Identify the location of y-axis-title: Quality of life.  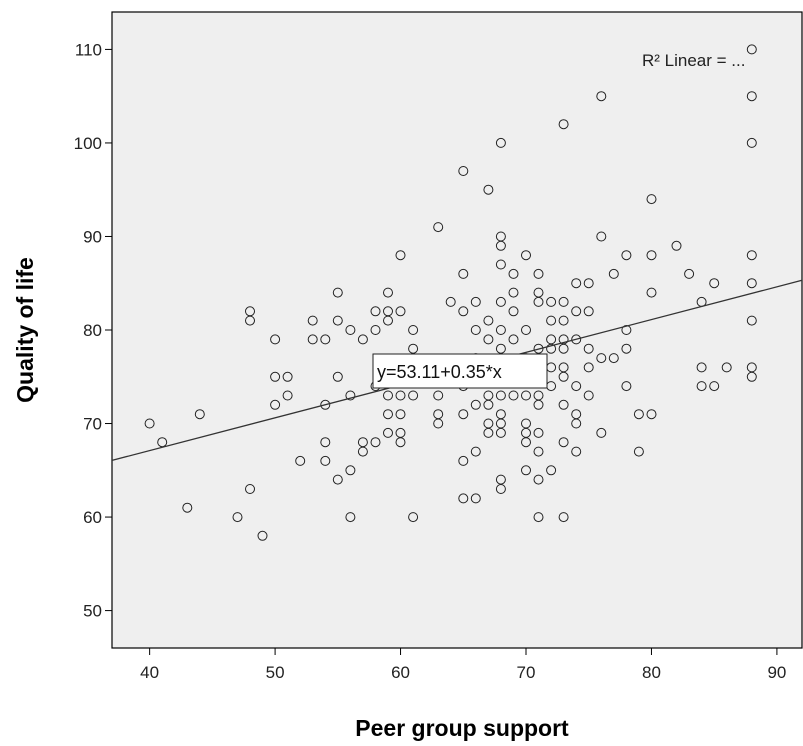
(25, 330).